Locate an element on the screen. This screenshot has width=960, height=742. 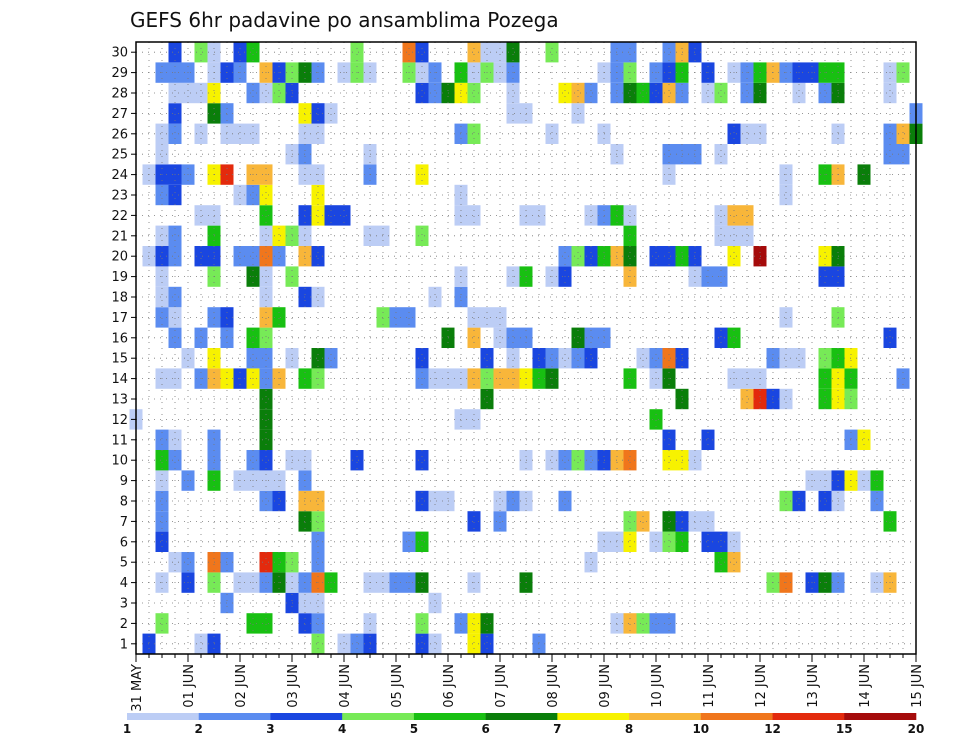
colorbar-label: 10 is located at coordinates (700, 729).